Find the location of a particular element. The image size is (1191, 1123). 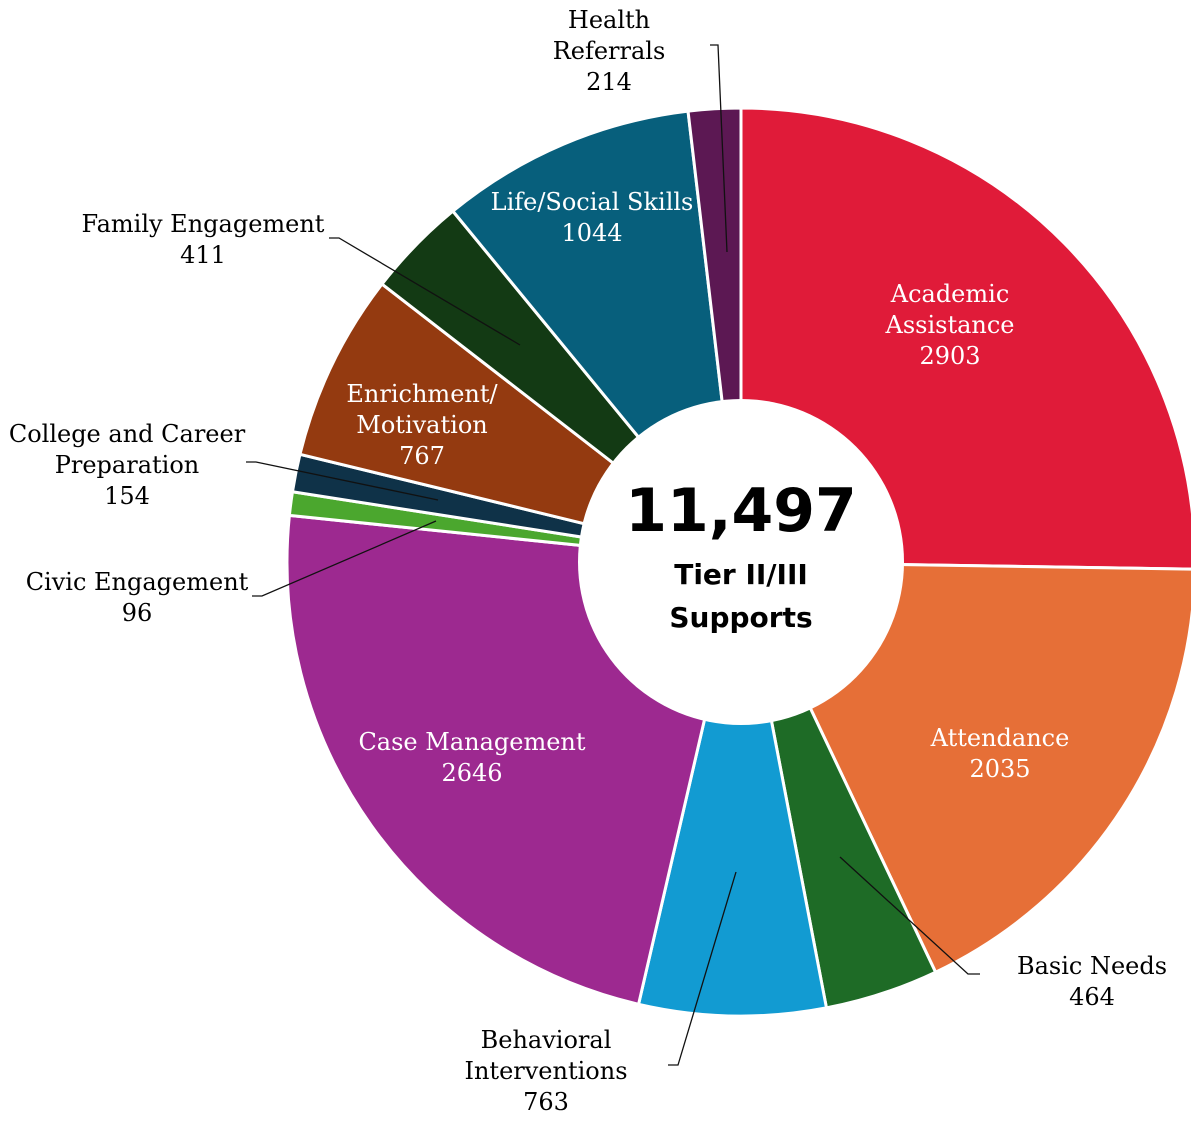

slice-label-behavioral-interventions: Behavioral Interventions 763 is located at coordinates (545, 1071).